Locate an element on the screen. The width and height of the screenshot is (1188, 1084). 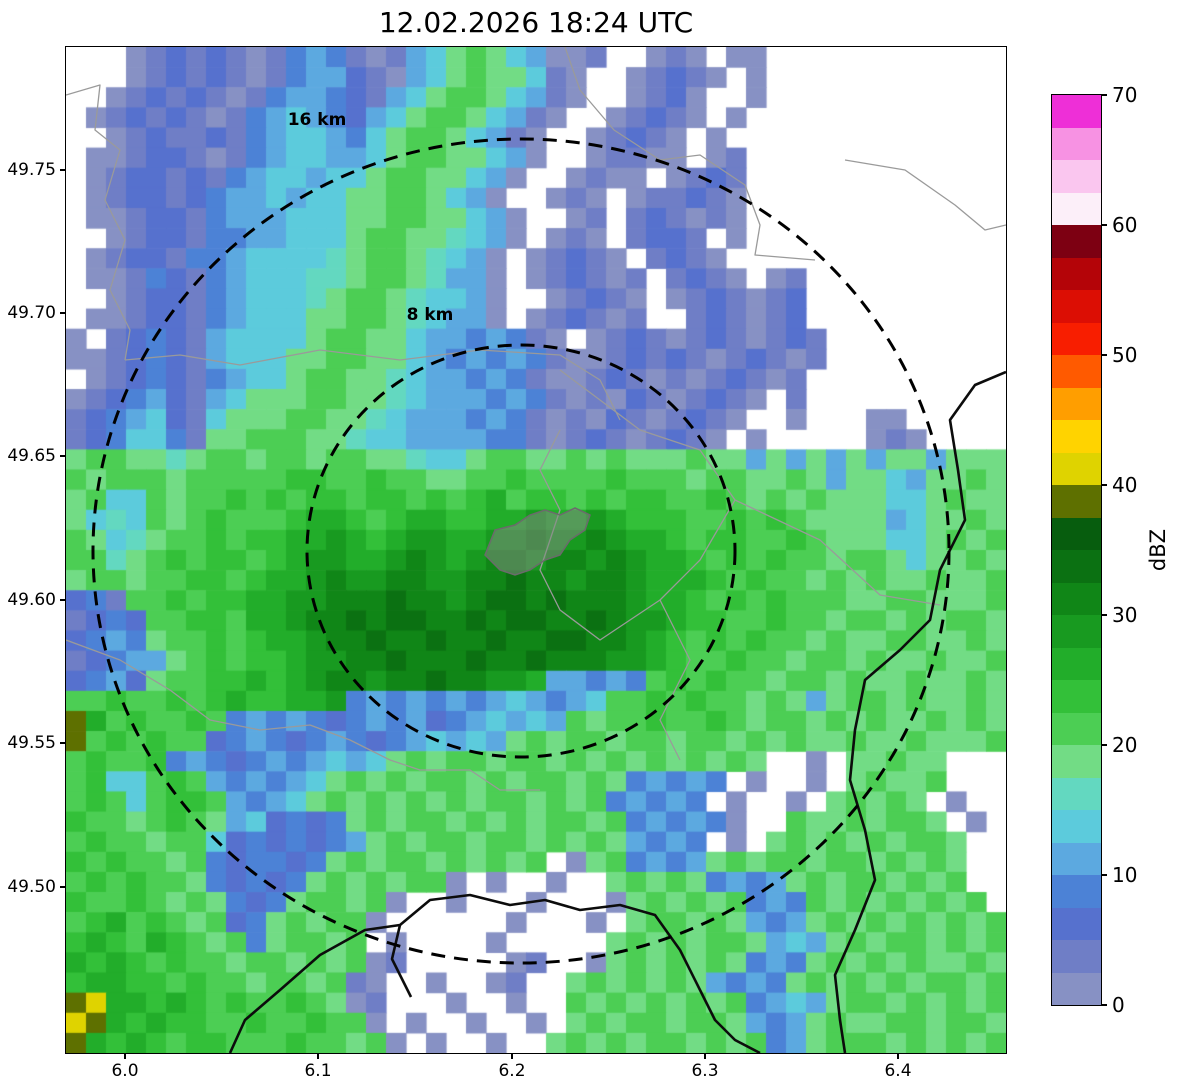
colorbar-tick-label: 20 is located at coordinates (1125, 745).